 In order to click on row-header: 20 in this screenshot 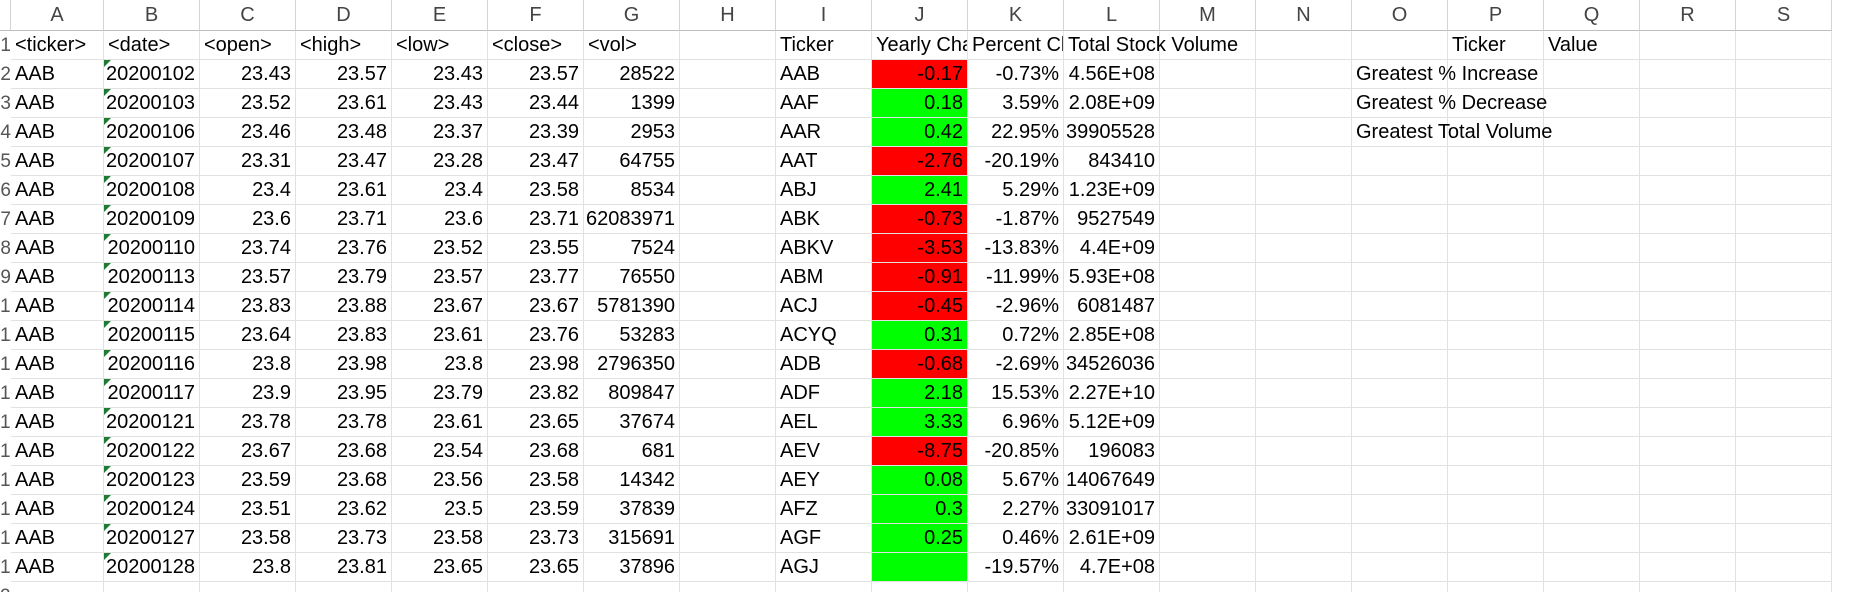, I will do `click(5, 587)`.